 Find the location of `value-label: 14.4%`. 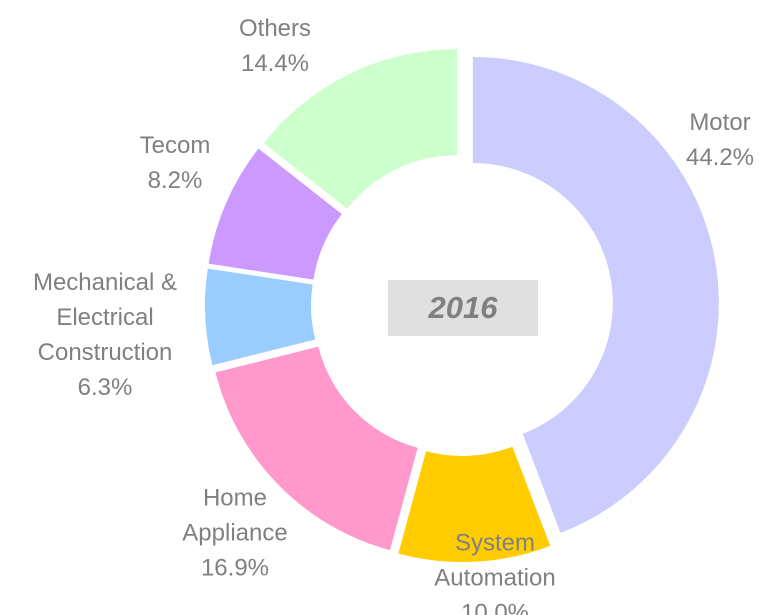

value-label: 14.4% is located at coordinates (275, 63).